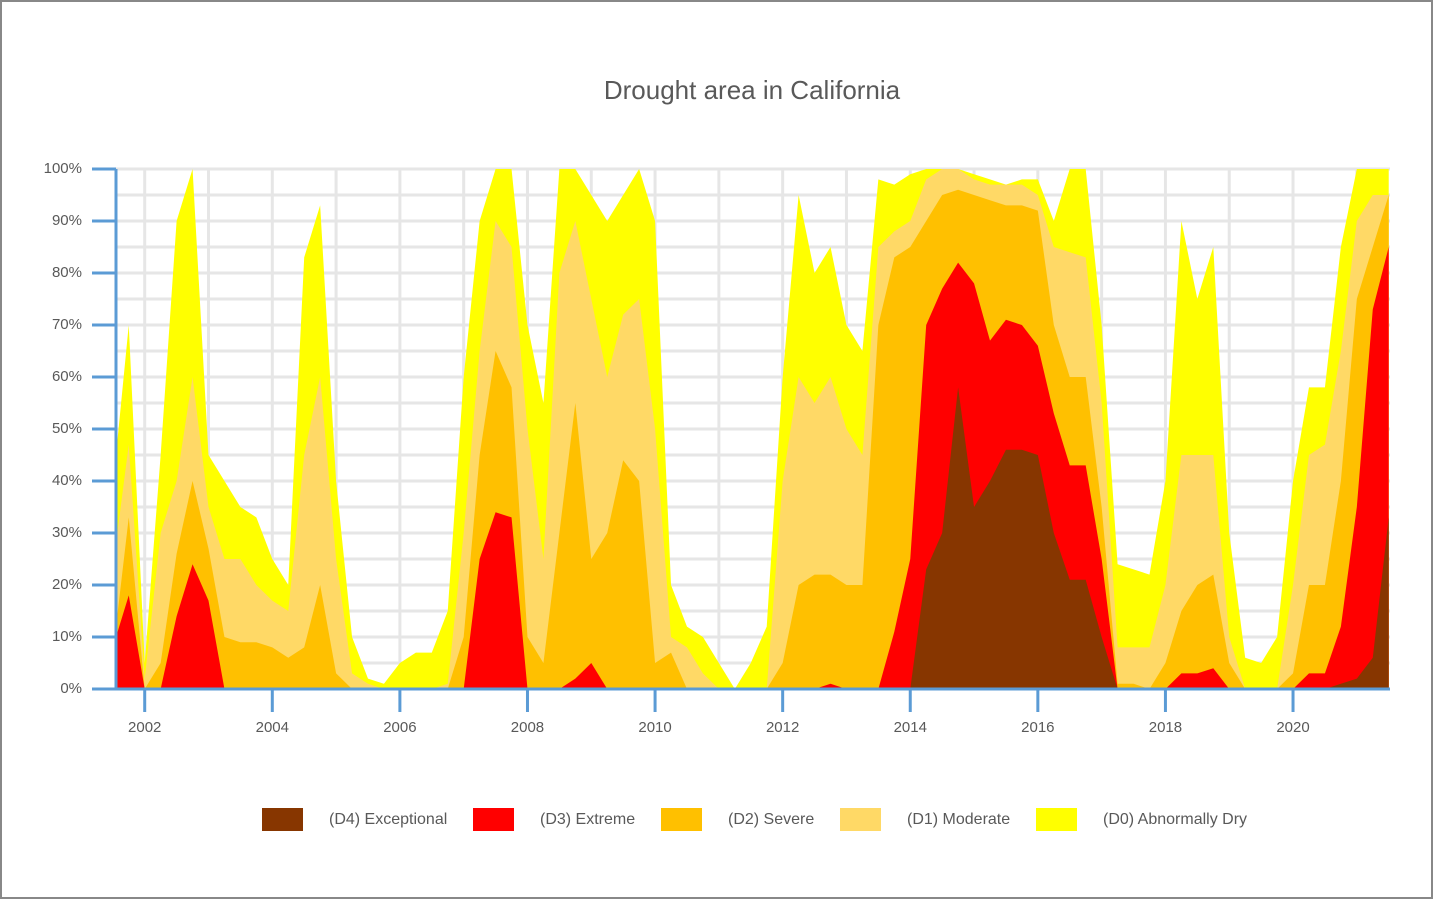  Describe the element at coordinates (67, 584) in the screenshot. I see `y-tick-label: 20%` at that location.